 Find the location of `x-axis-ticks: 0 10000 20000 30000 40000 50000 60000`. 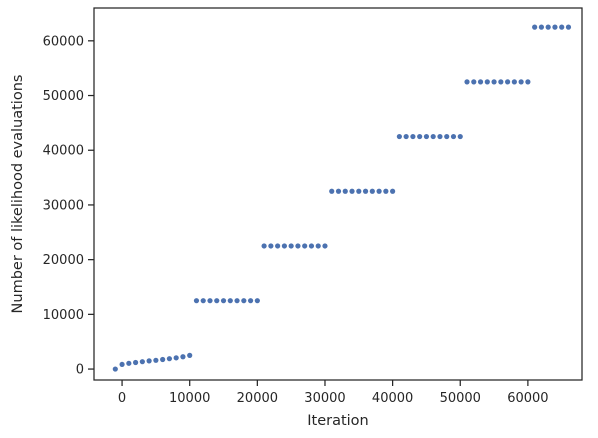

x-axis-ticks: 0 10000 20000 30000 40000 50000 60000 is located at coordinates (333, 393).